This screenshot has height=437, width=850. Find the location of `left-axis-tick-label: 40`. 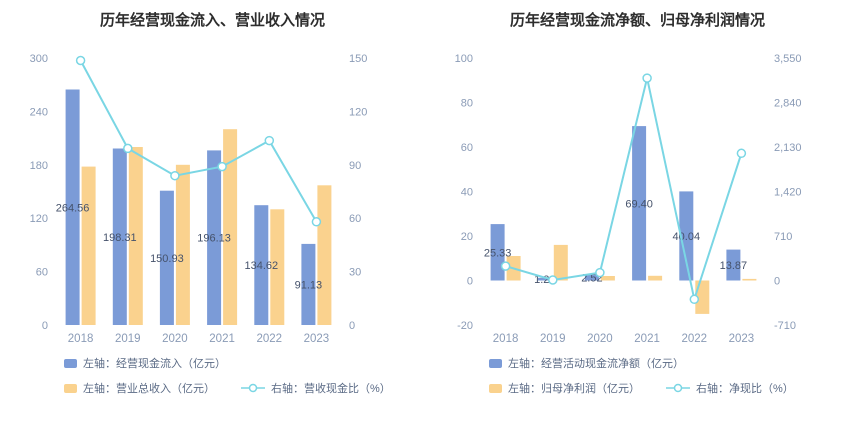

left-axis-tick-label: 40 is located at coordinates (467, 193).